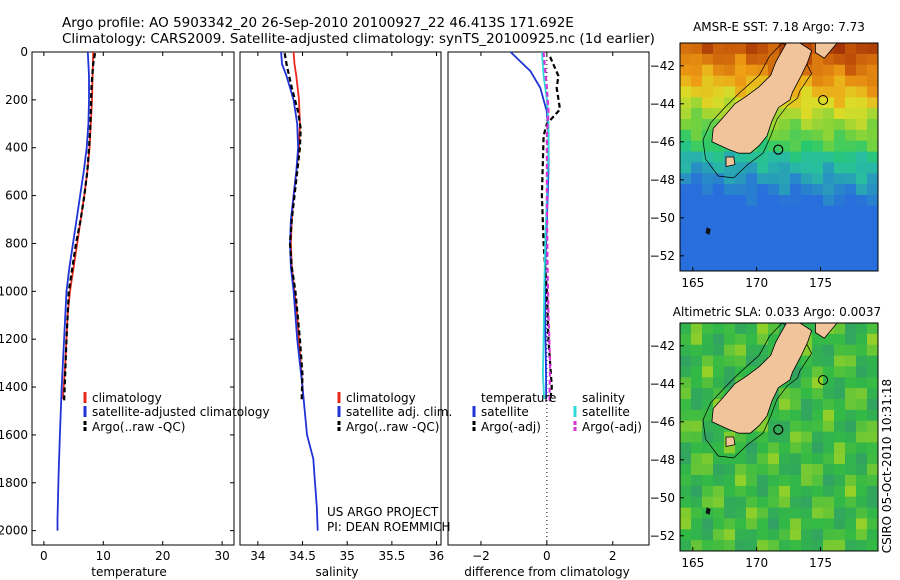 This screenshot has height=580, width=900. Describe the element at coordinates (551, 229) in the screenshot. I see `series-line-temperature-argo-adj-` at that location.